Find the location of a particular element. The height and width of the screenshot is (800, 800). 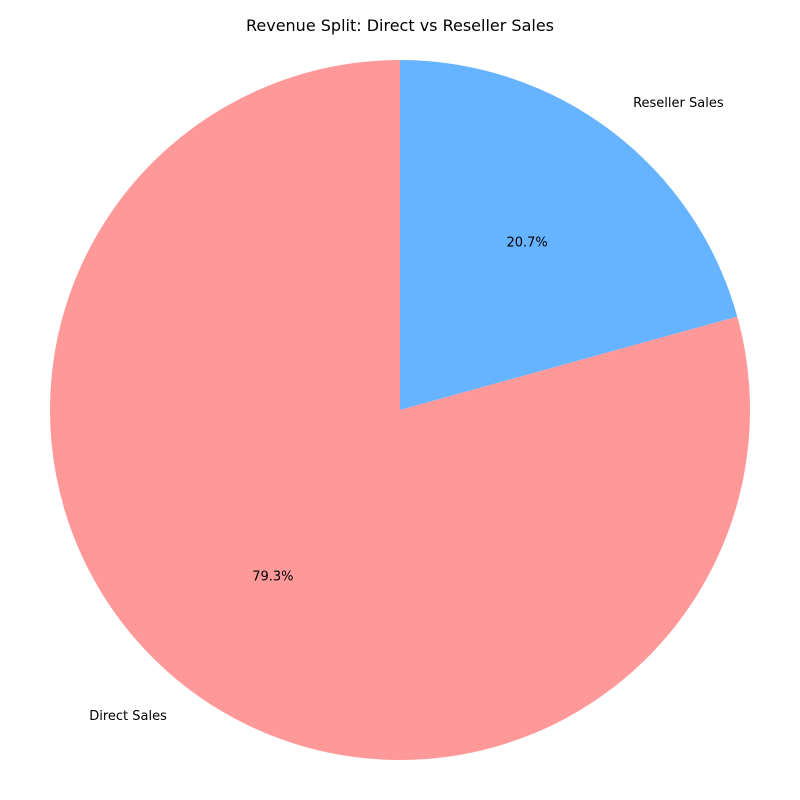

chart-title: Revenue Split: Direct vs Reseller Sales is located at coordinates (400, 25).